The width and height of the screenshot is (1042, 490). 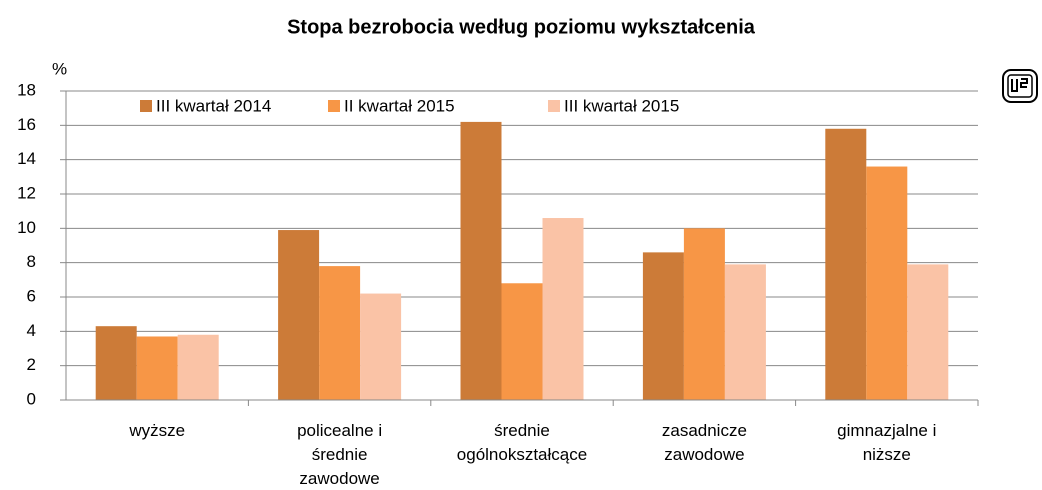 I want to click on x-tick-label-line: gimnazjalne i, so click(x=886, y=430).